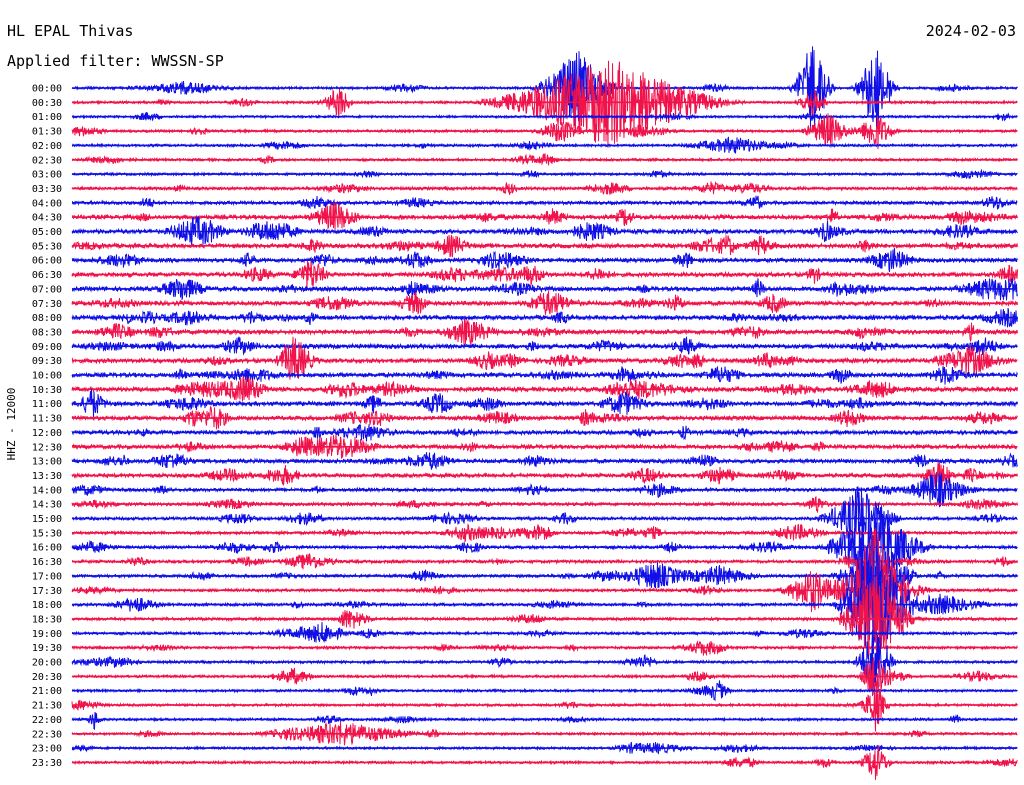  What do you see at coordinates (47, 605) in the screenshot?
I see `time-label: 18:00` at bounding box center [47, 605].